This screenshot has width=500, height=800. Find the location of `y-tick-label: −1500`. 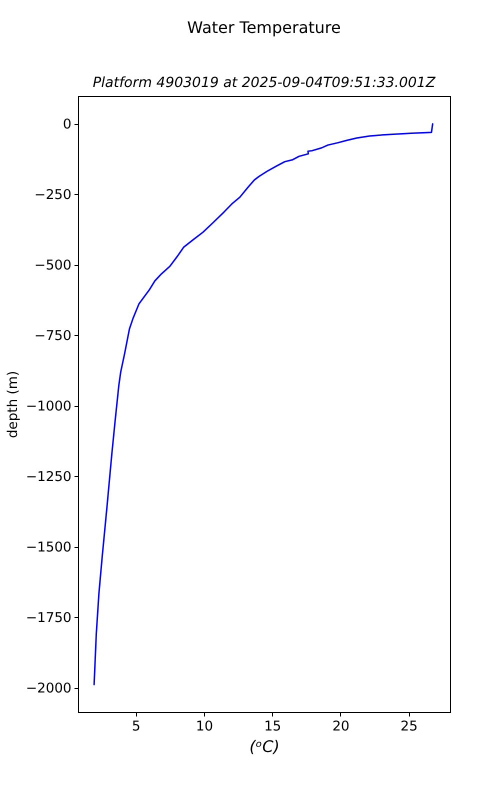

y-tick-label: −1500 is located at coordinates (49, 547).